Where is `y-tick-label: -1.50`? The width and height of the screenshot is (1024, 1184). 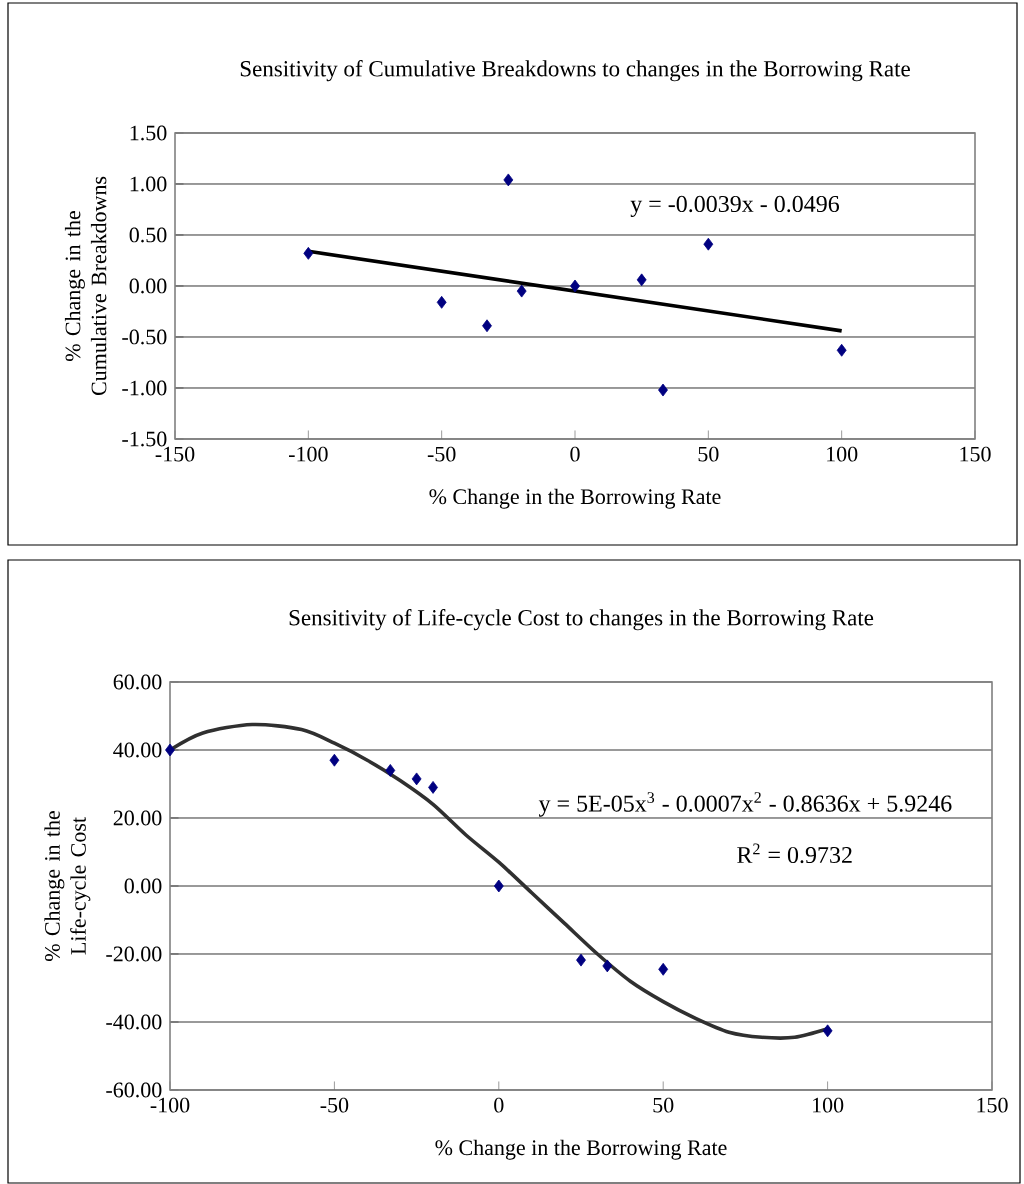 y-tick-label: -1.50 is located at coordinates (144, 439).